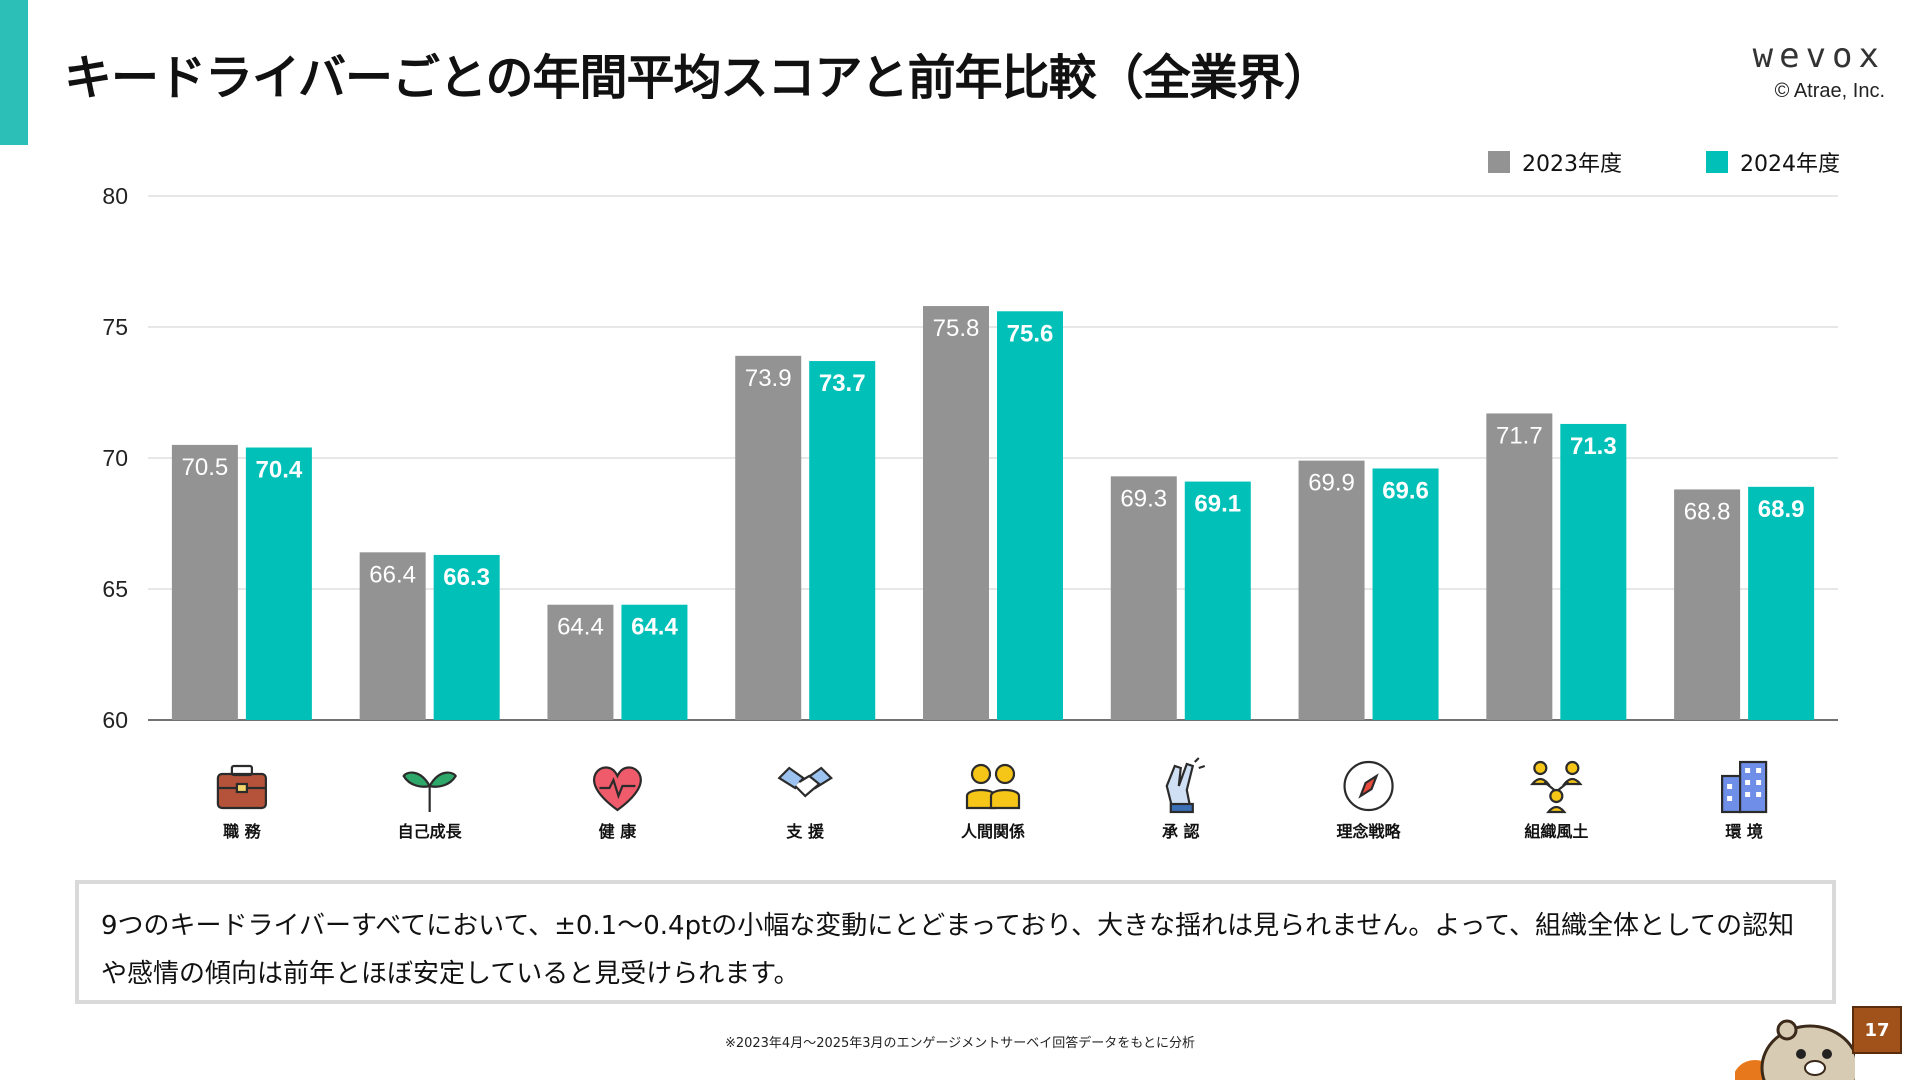 The height and width of the screenshot is (1080, 1920). What do you see at coordinates (654, 627) in the screenshot?
I see `data-label-2024-2: 64.4` at bounding box center [654, 627].